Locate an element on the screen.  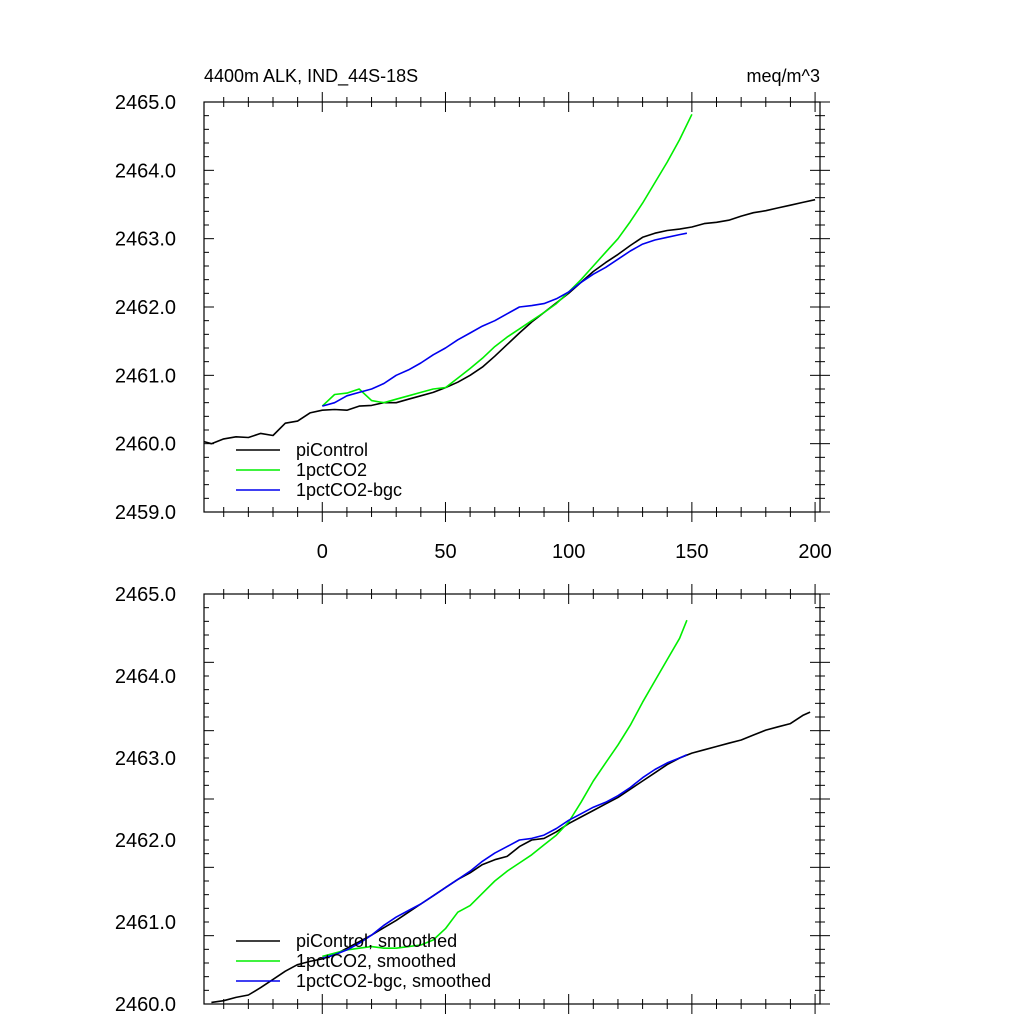
x-tick-label: 0 is located at coordinates (322, 552).